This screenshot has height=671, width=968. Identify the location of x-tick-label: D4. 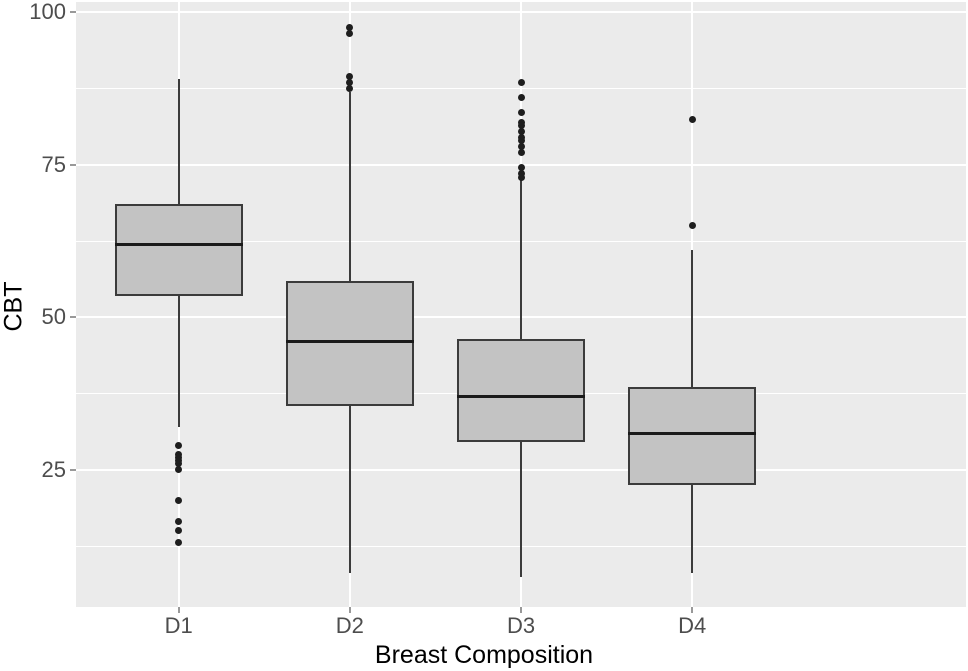
(692, 625).